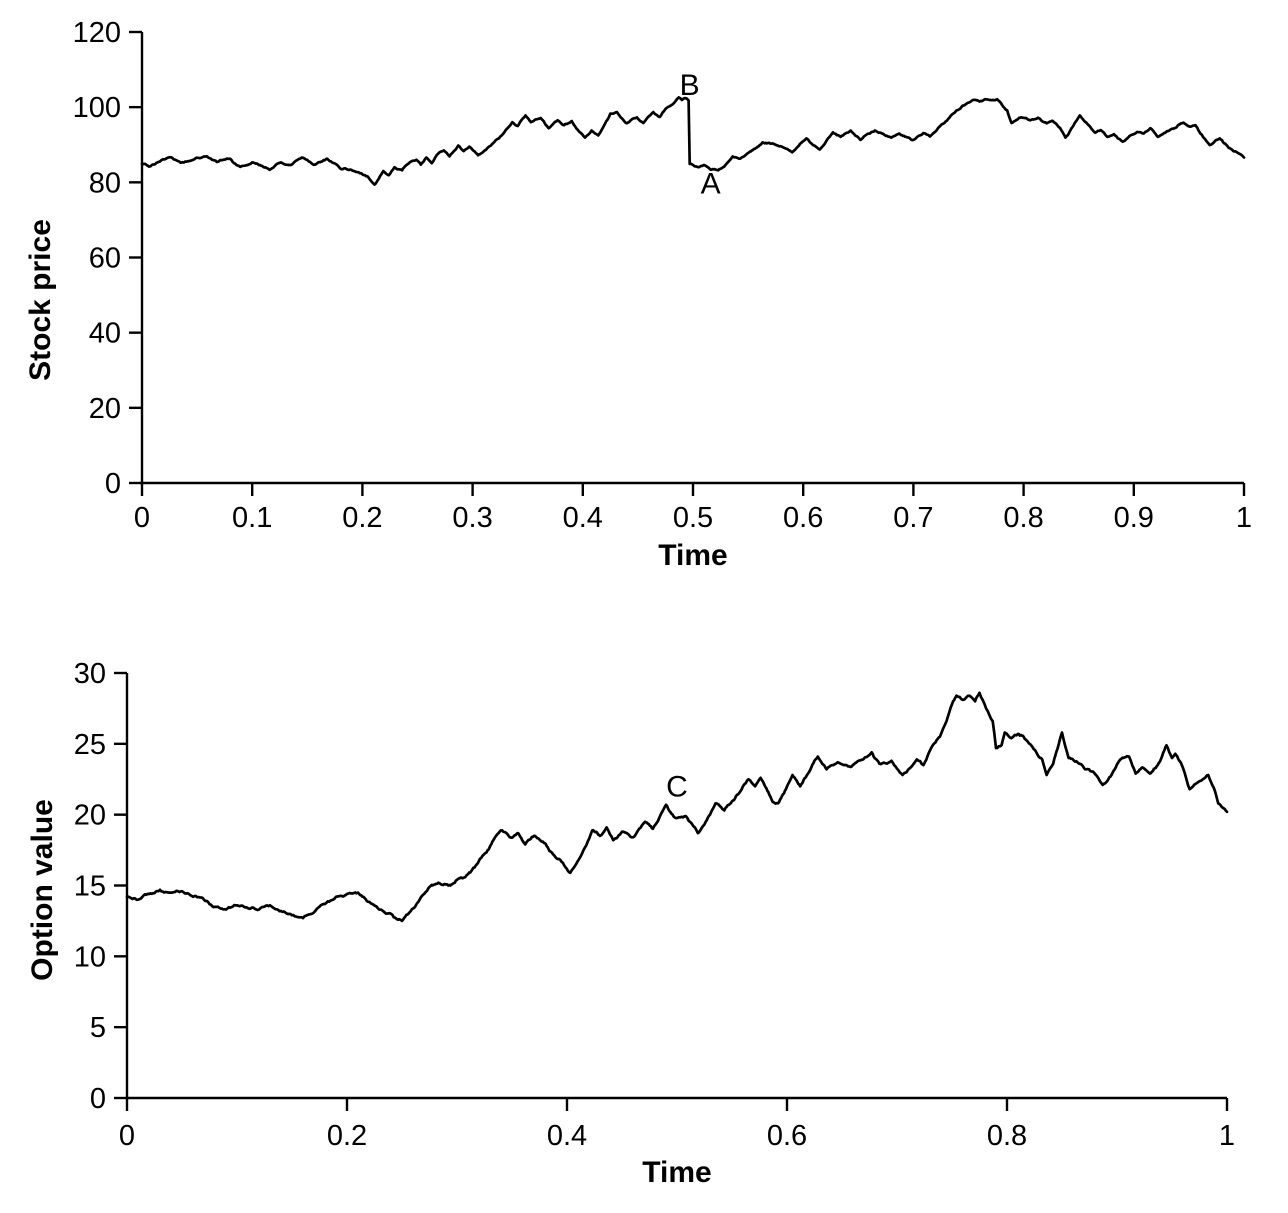 Image resolution: width=1288 pixels, height=1213 pixels. I want to click on x-tick-label: 0.7, so click(913, 518).